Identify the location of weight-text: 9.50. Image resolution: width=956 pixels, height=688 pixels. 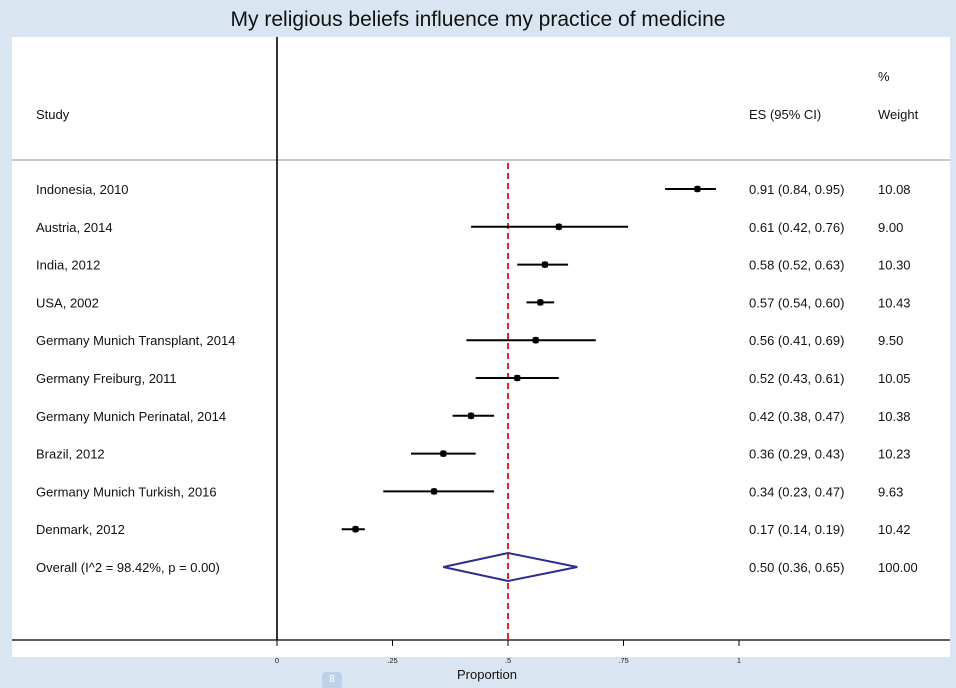
(890, 340).